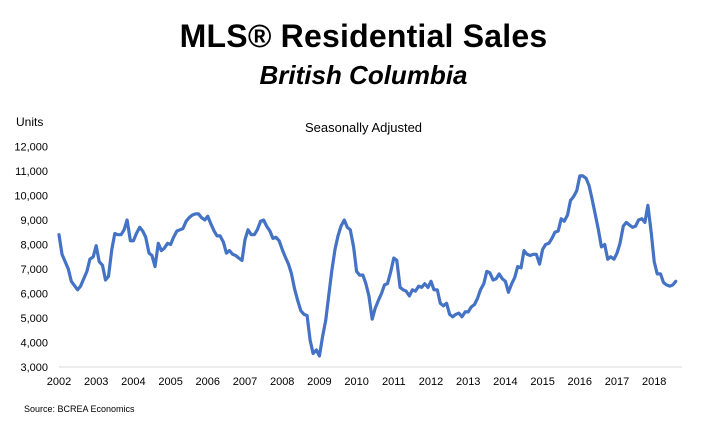  What do you see at coordinates (34, 344) in the screenshot?
I see `y-tick-label: 4,000` at bounding box center [34, 344].